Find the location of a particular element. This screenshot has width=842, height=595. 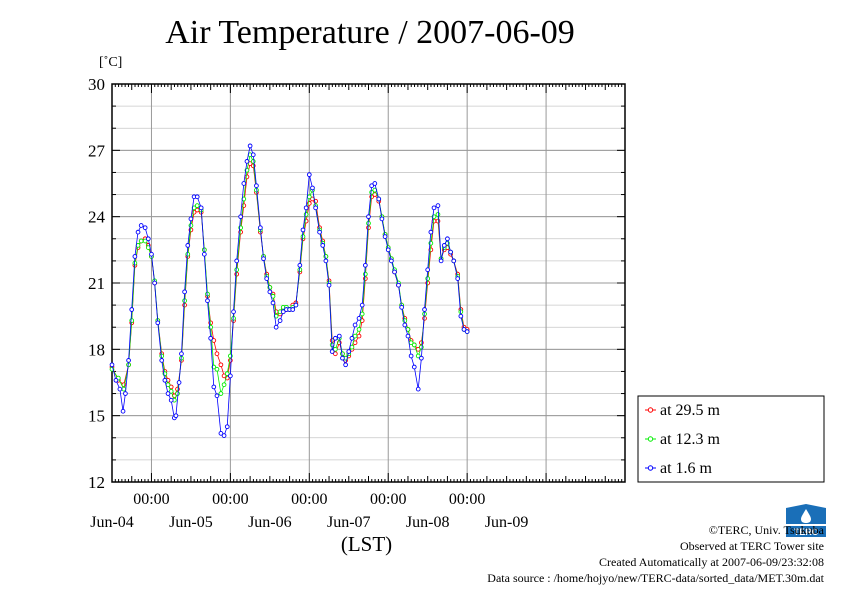

legend-label: at 12.3 m is located at coordinates (690, 439).